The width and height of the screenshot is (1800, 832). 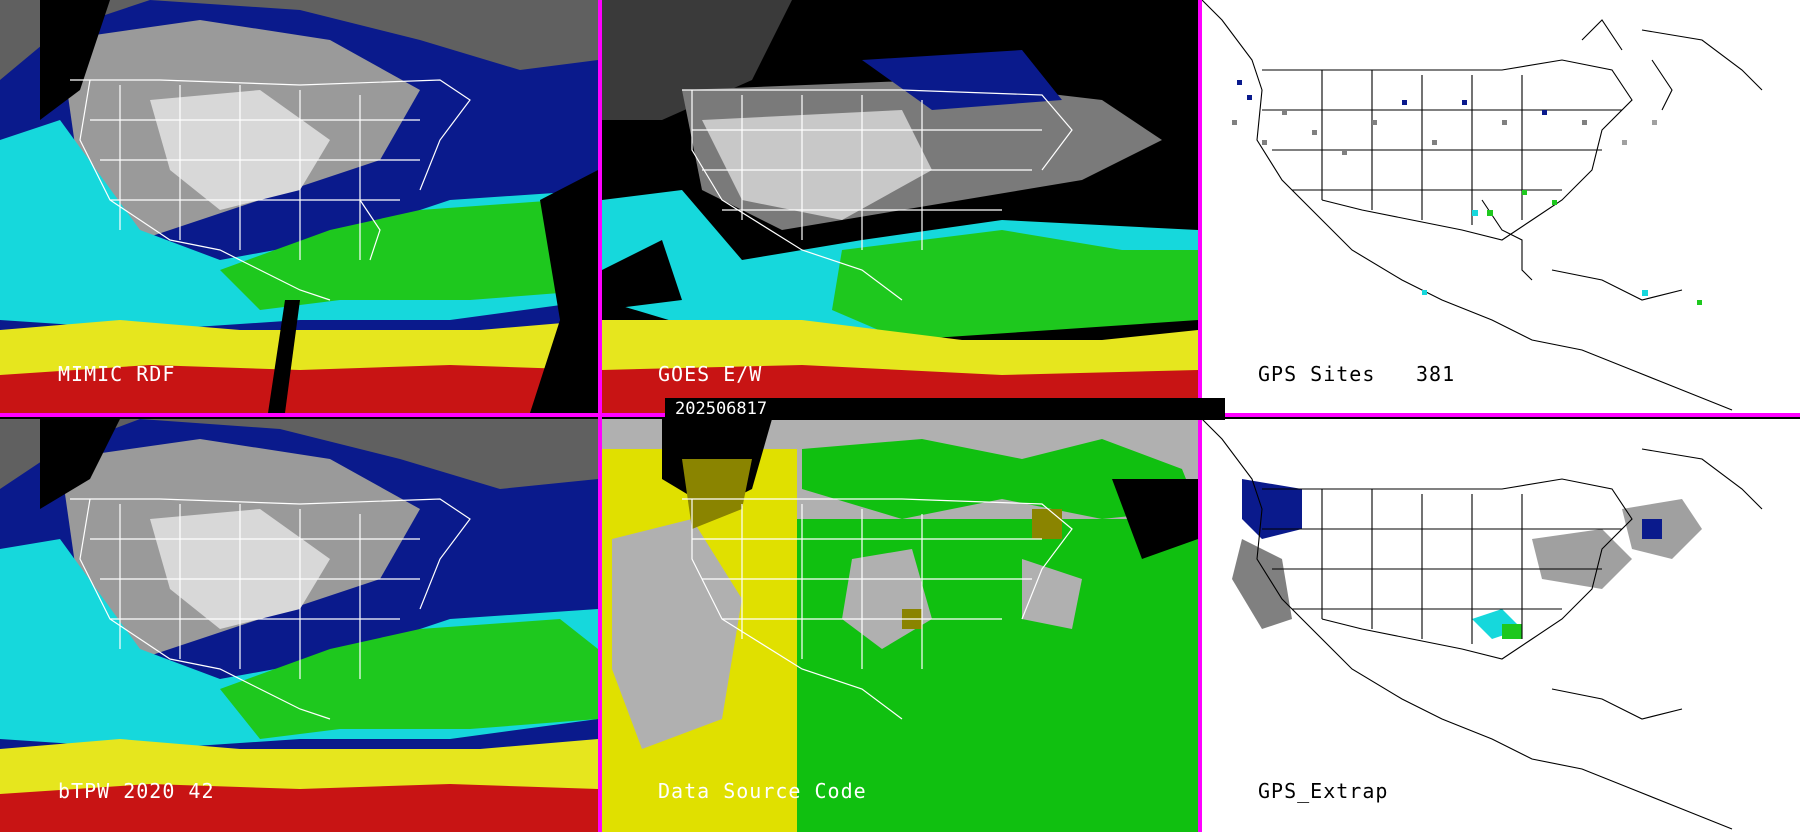 I want to click on panel-label: MIMIC RDF, so click(x=117, y=374).